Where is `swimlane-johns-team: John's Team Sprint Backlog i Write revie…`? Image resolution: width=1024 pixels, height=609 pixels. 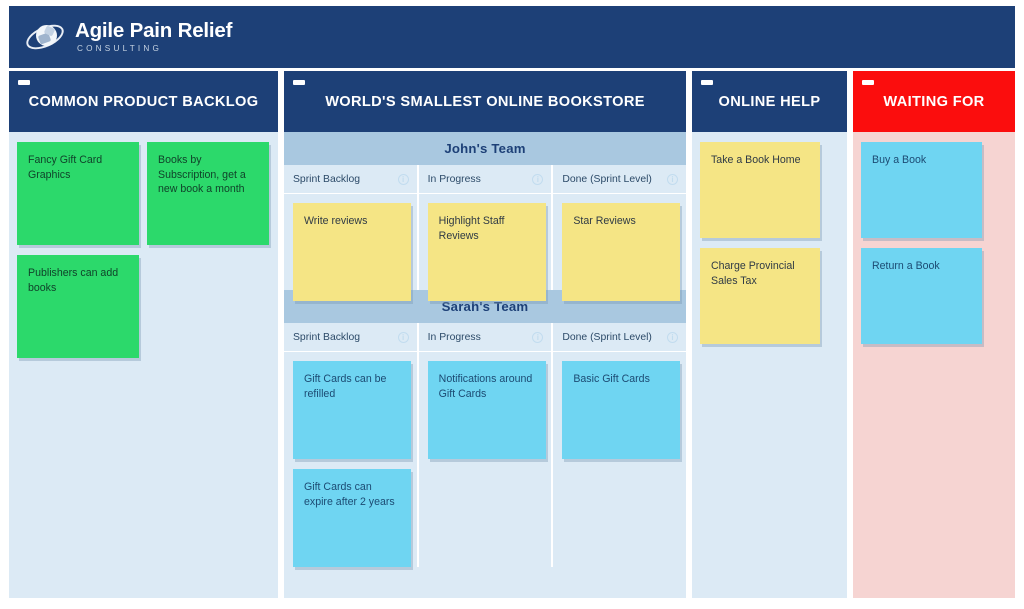 swimlane-johns-team: John's Team Sprint Backlog i Write revie… is located at coordinates (485, 216).